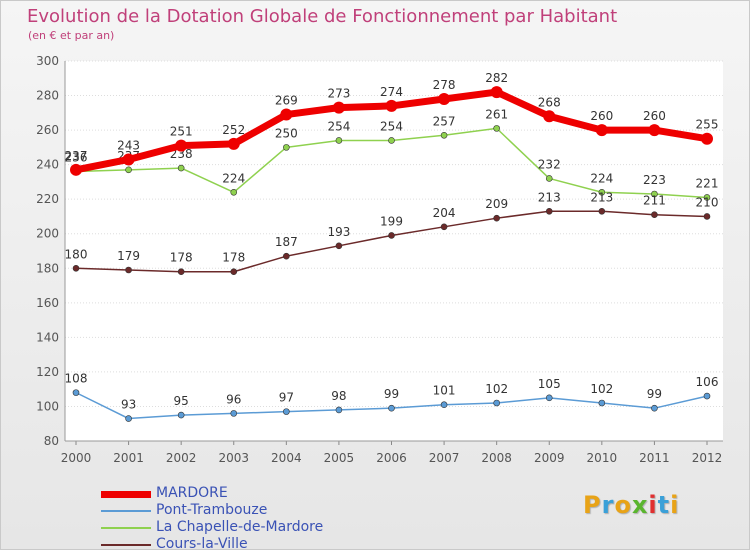  I want to click on x-tick-label: 2010, so click(602, 458).